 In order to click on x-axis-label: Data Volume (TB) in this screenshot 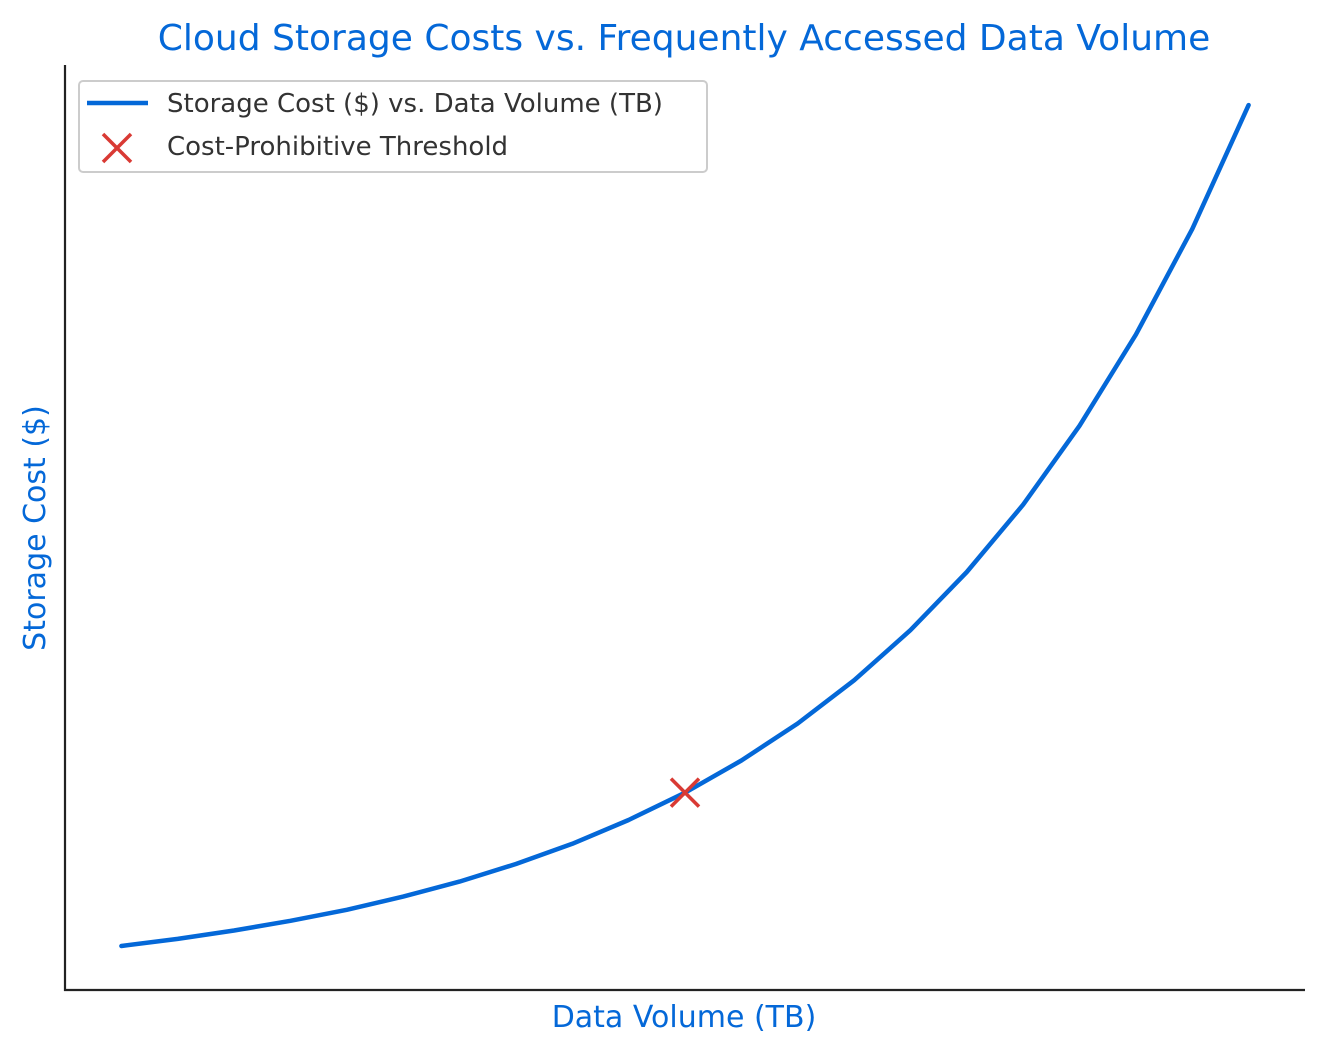, I will do `click(684, 1017)`.